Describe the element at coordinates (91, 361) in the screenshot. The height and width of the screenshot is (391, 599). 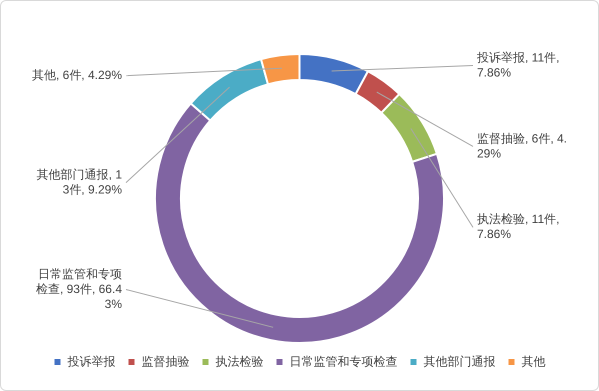
I see `legend-label: 投诉举报` at that location.